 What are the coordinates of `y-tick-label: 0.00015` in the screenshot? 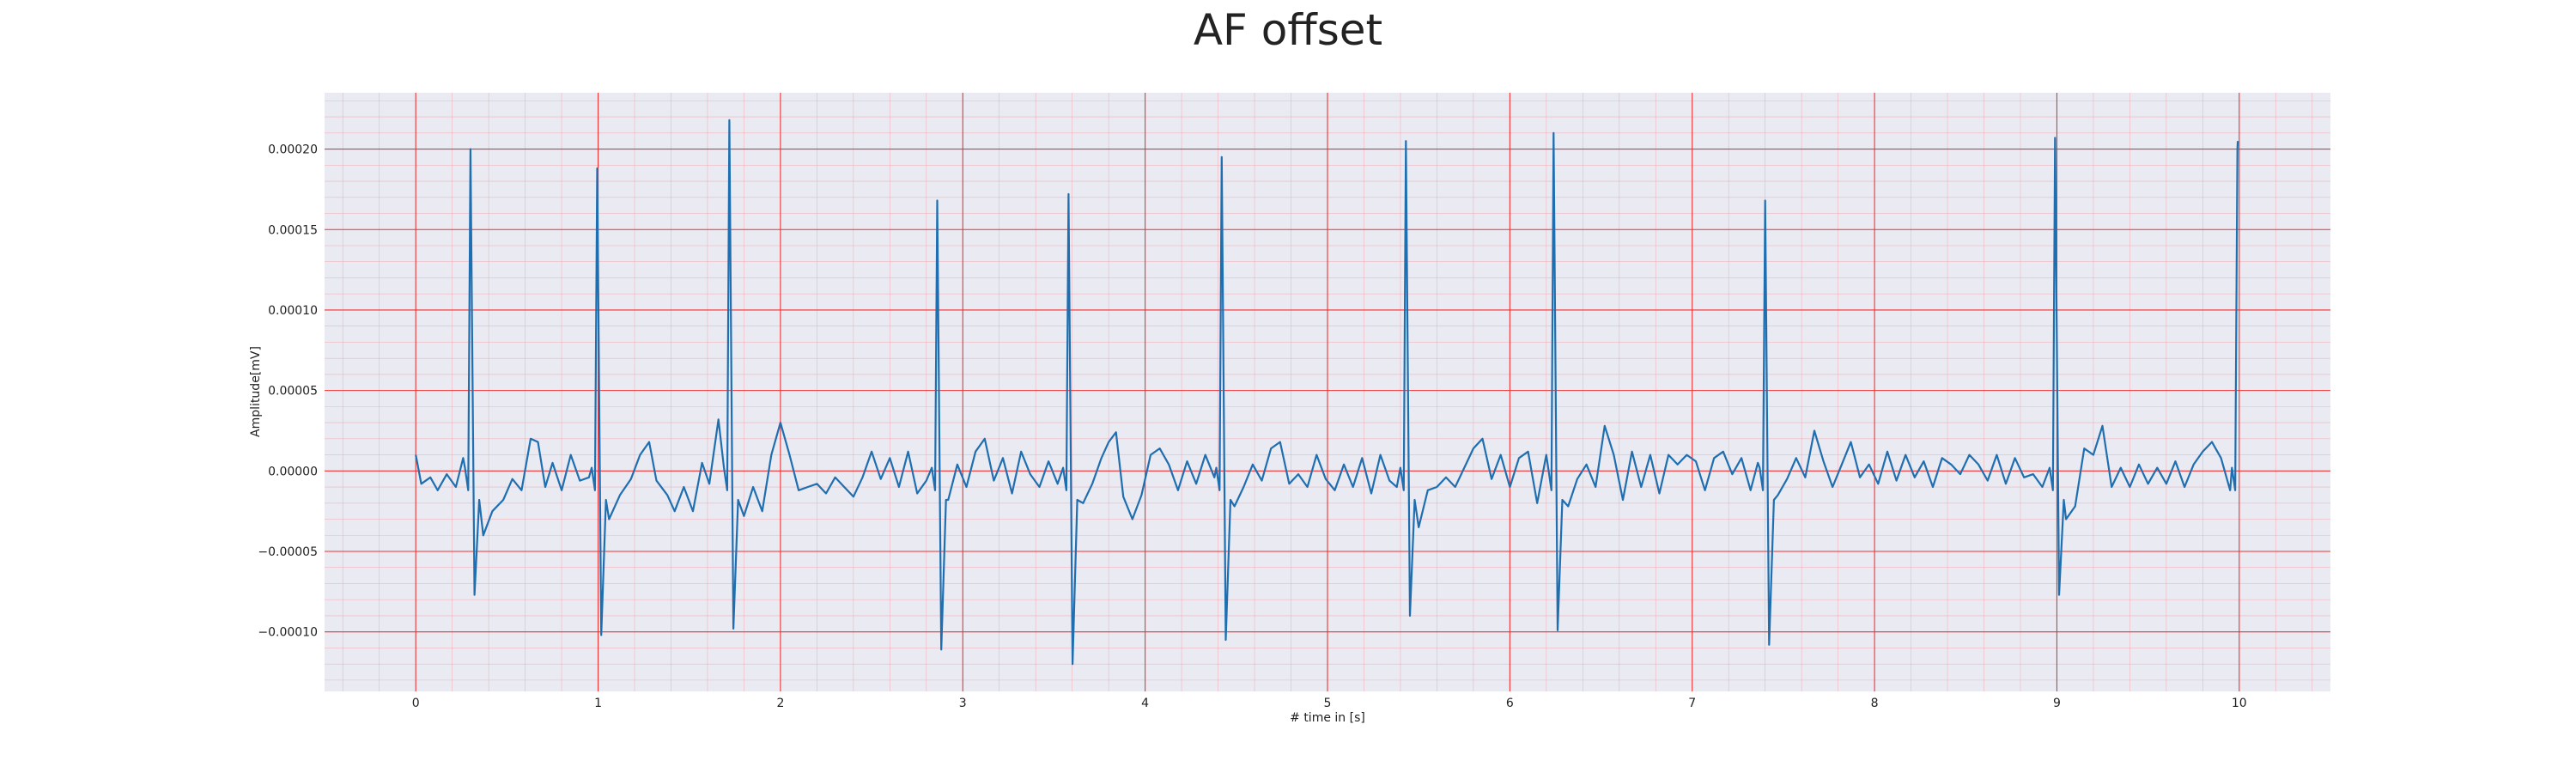 It's located at (293, 230).